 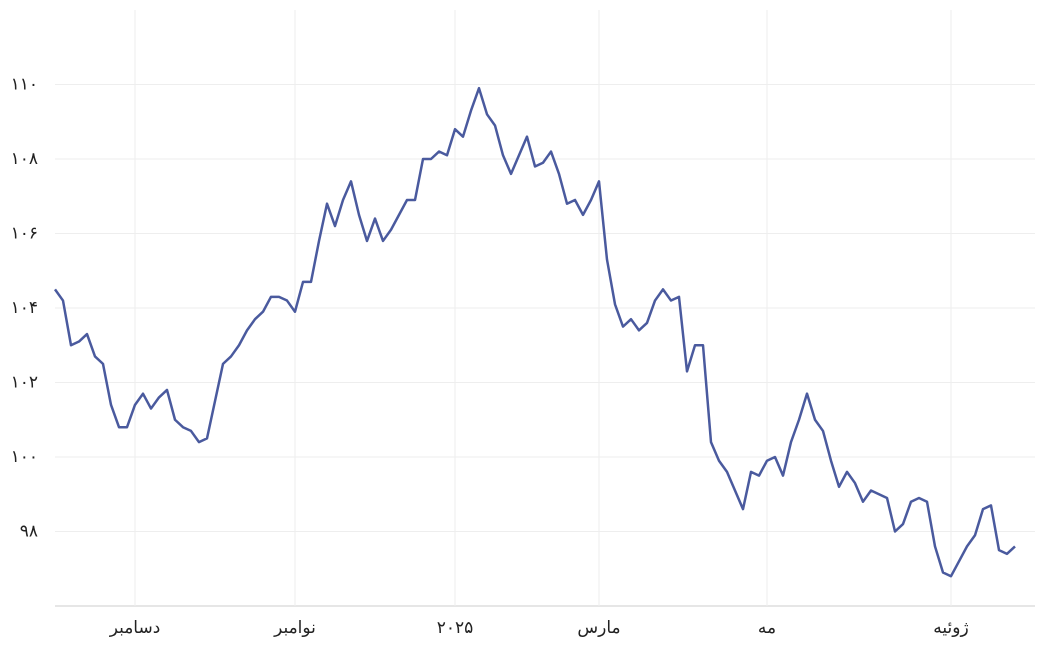 I want to click on x-tick-label: ۲۰۲۵, so click(x=455, y=628).